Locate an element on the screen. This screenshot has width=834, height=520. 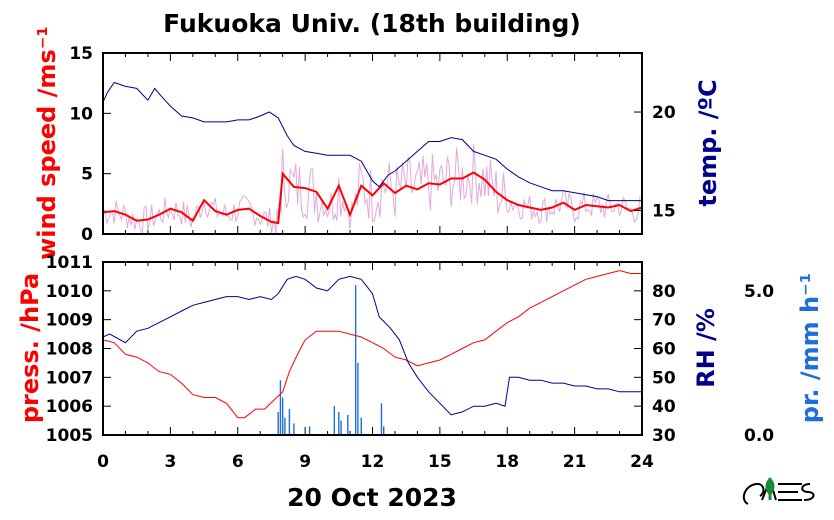
y-tick-label: 0.0 is located at coordinates (759, 436).